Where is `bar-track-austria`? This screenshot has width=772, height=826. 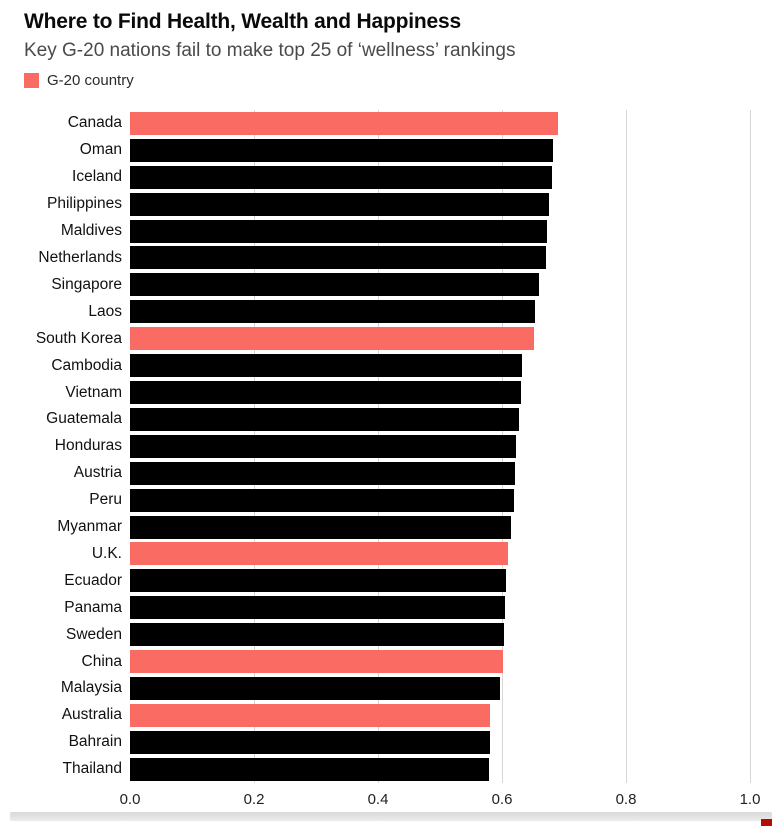 bar-track-austria is located at coordinates (440, 473).